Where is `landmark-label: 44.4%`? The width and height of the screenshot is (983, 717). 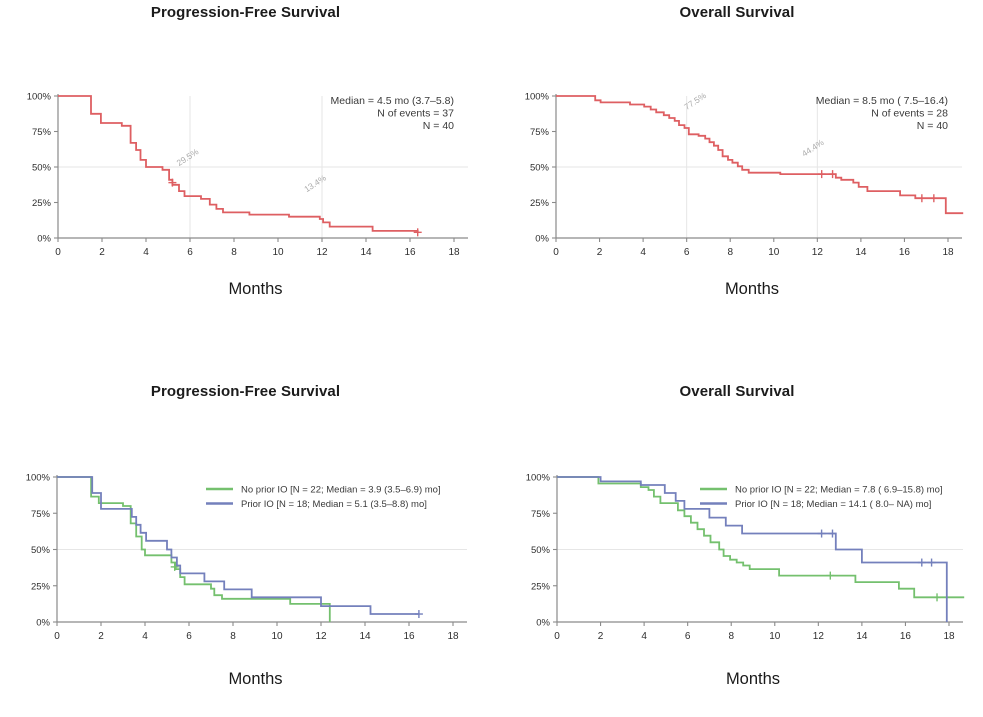
landmark-label: 44.4% is located at coordinates (813, 148).